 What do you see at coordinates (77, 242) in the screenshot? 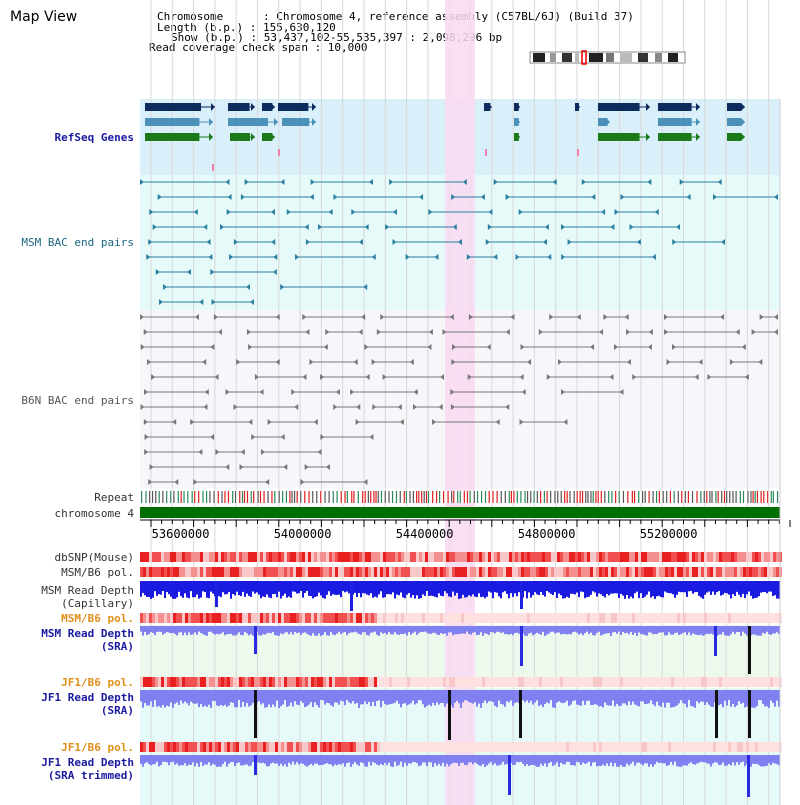
I see `track-label-msm-bac: MSM BAC end pairs` at bounding box center [77, 242].